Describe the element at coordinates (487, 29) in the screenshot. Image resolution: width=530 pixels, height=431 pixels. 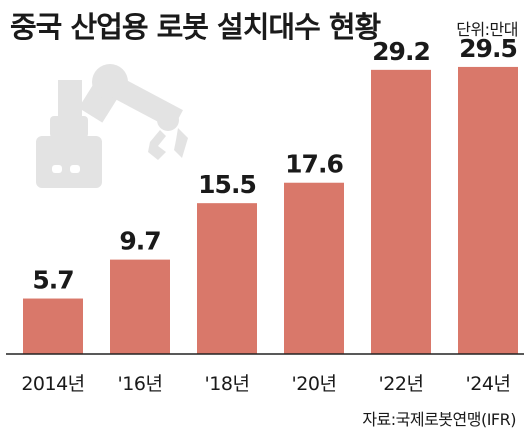
I see `unit-label: 단위:만대` at that location.